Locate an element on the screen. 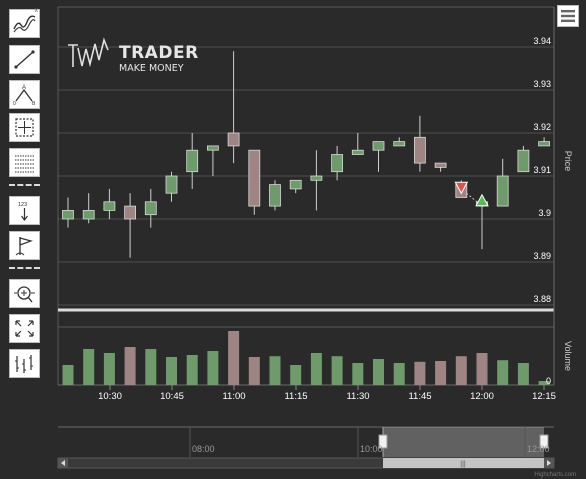 Image resolution: width=586 pixels, height=479 pixels. fullscreen-icon is located at coordinates (24, 328).